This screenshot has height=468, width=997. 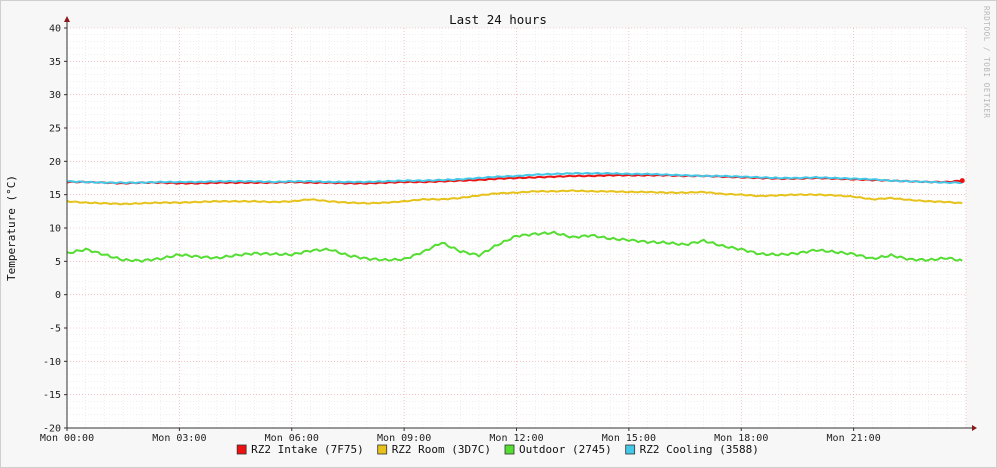 I want to click on y-tick-label: 10, so click(x=55, y=229).